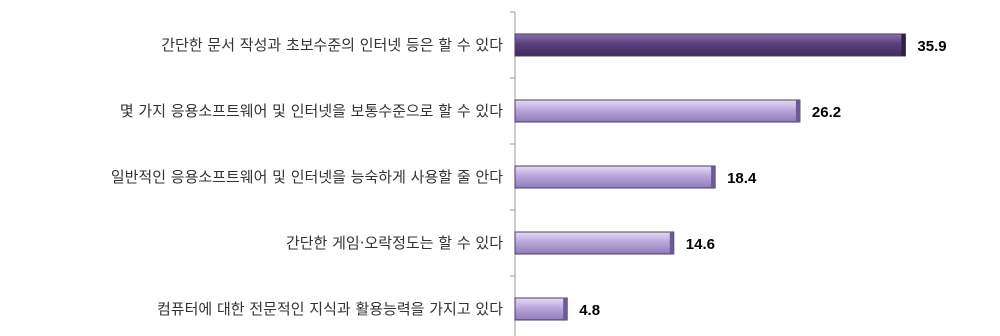 Image resolution: width=1000 pixels, height=336 pixels. What do you see at coordinates (332, 45) in the screenshot?
I see `category-label: 간단한 문서 작성과 초보수준의 인터넷 등은 할 수 있다` at bounding box center [332, 45].